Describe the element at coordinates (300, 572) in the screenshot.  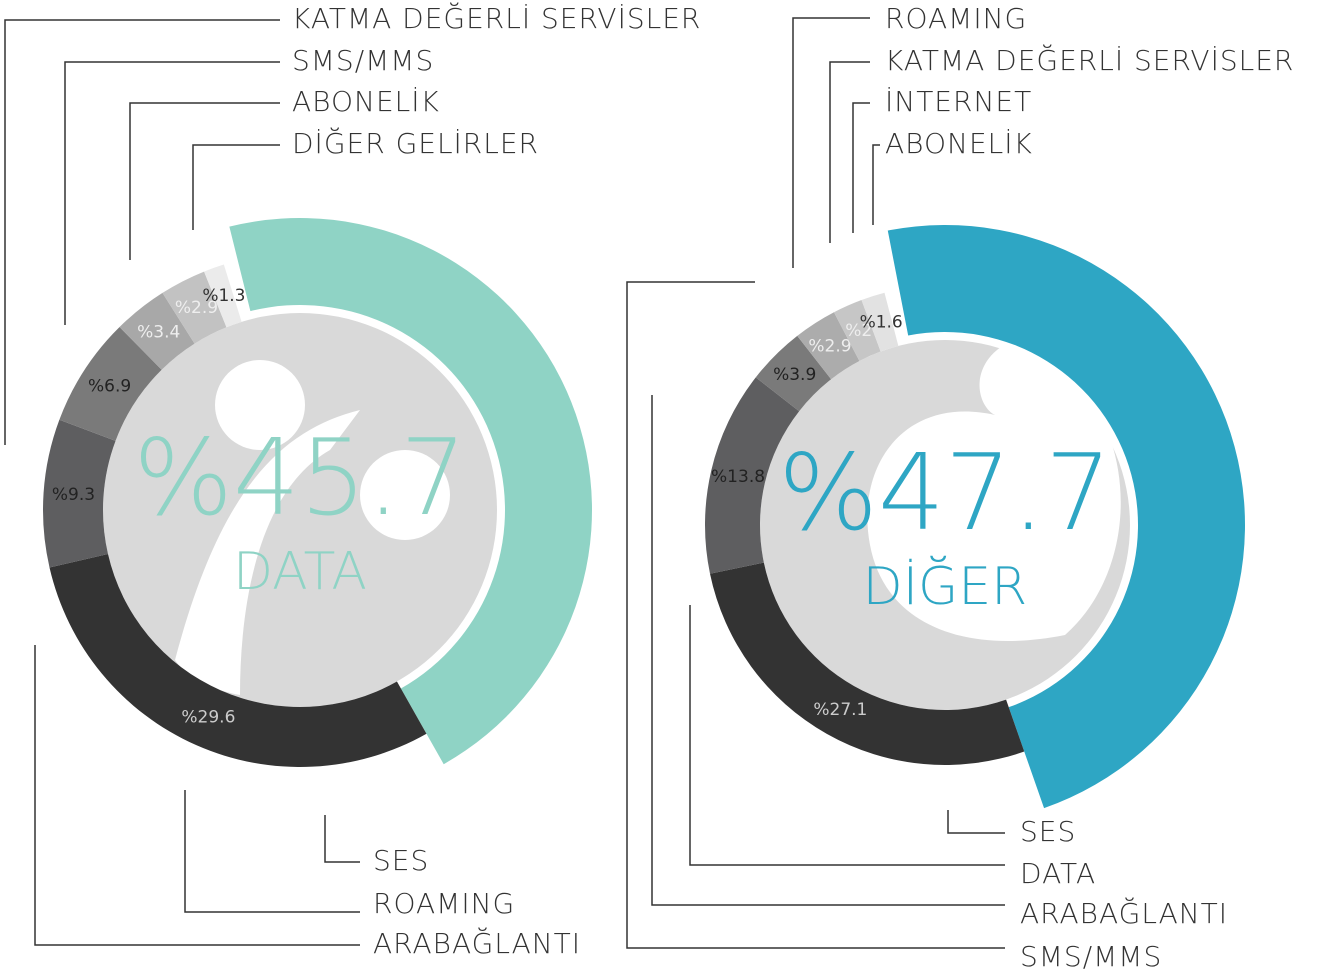
I see `center-name: DATA` at that location.